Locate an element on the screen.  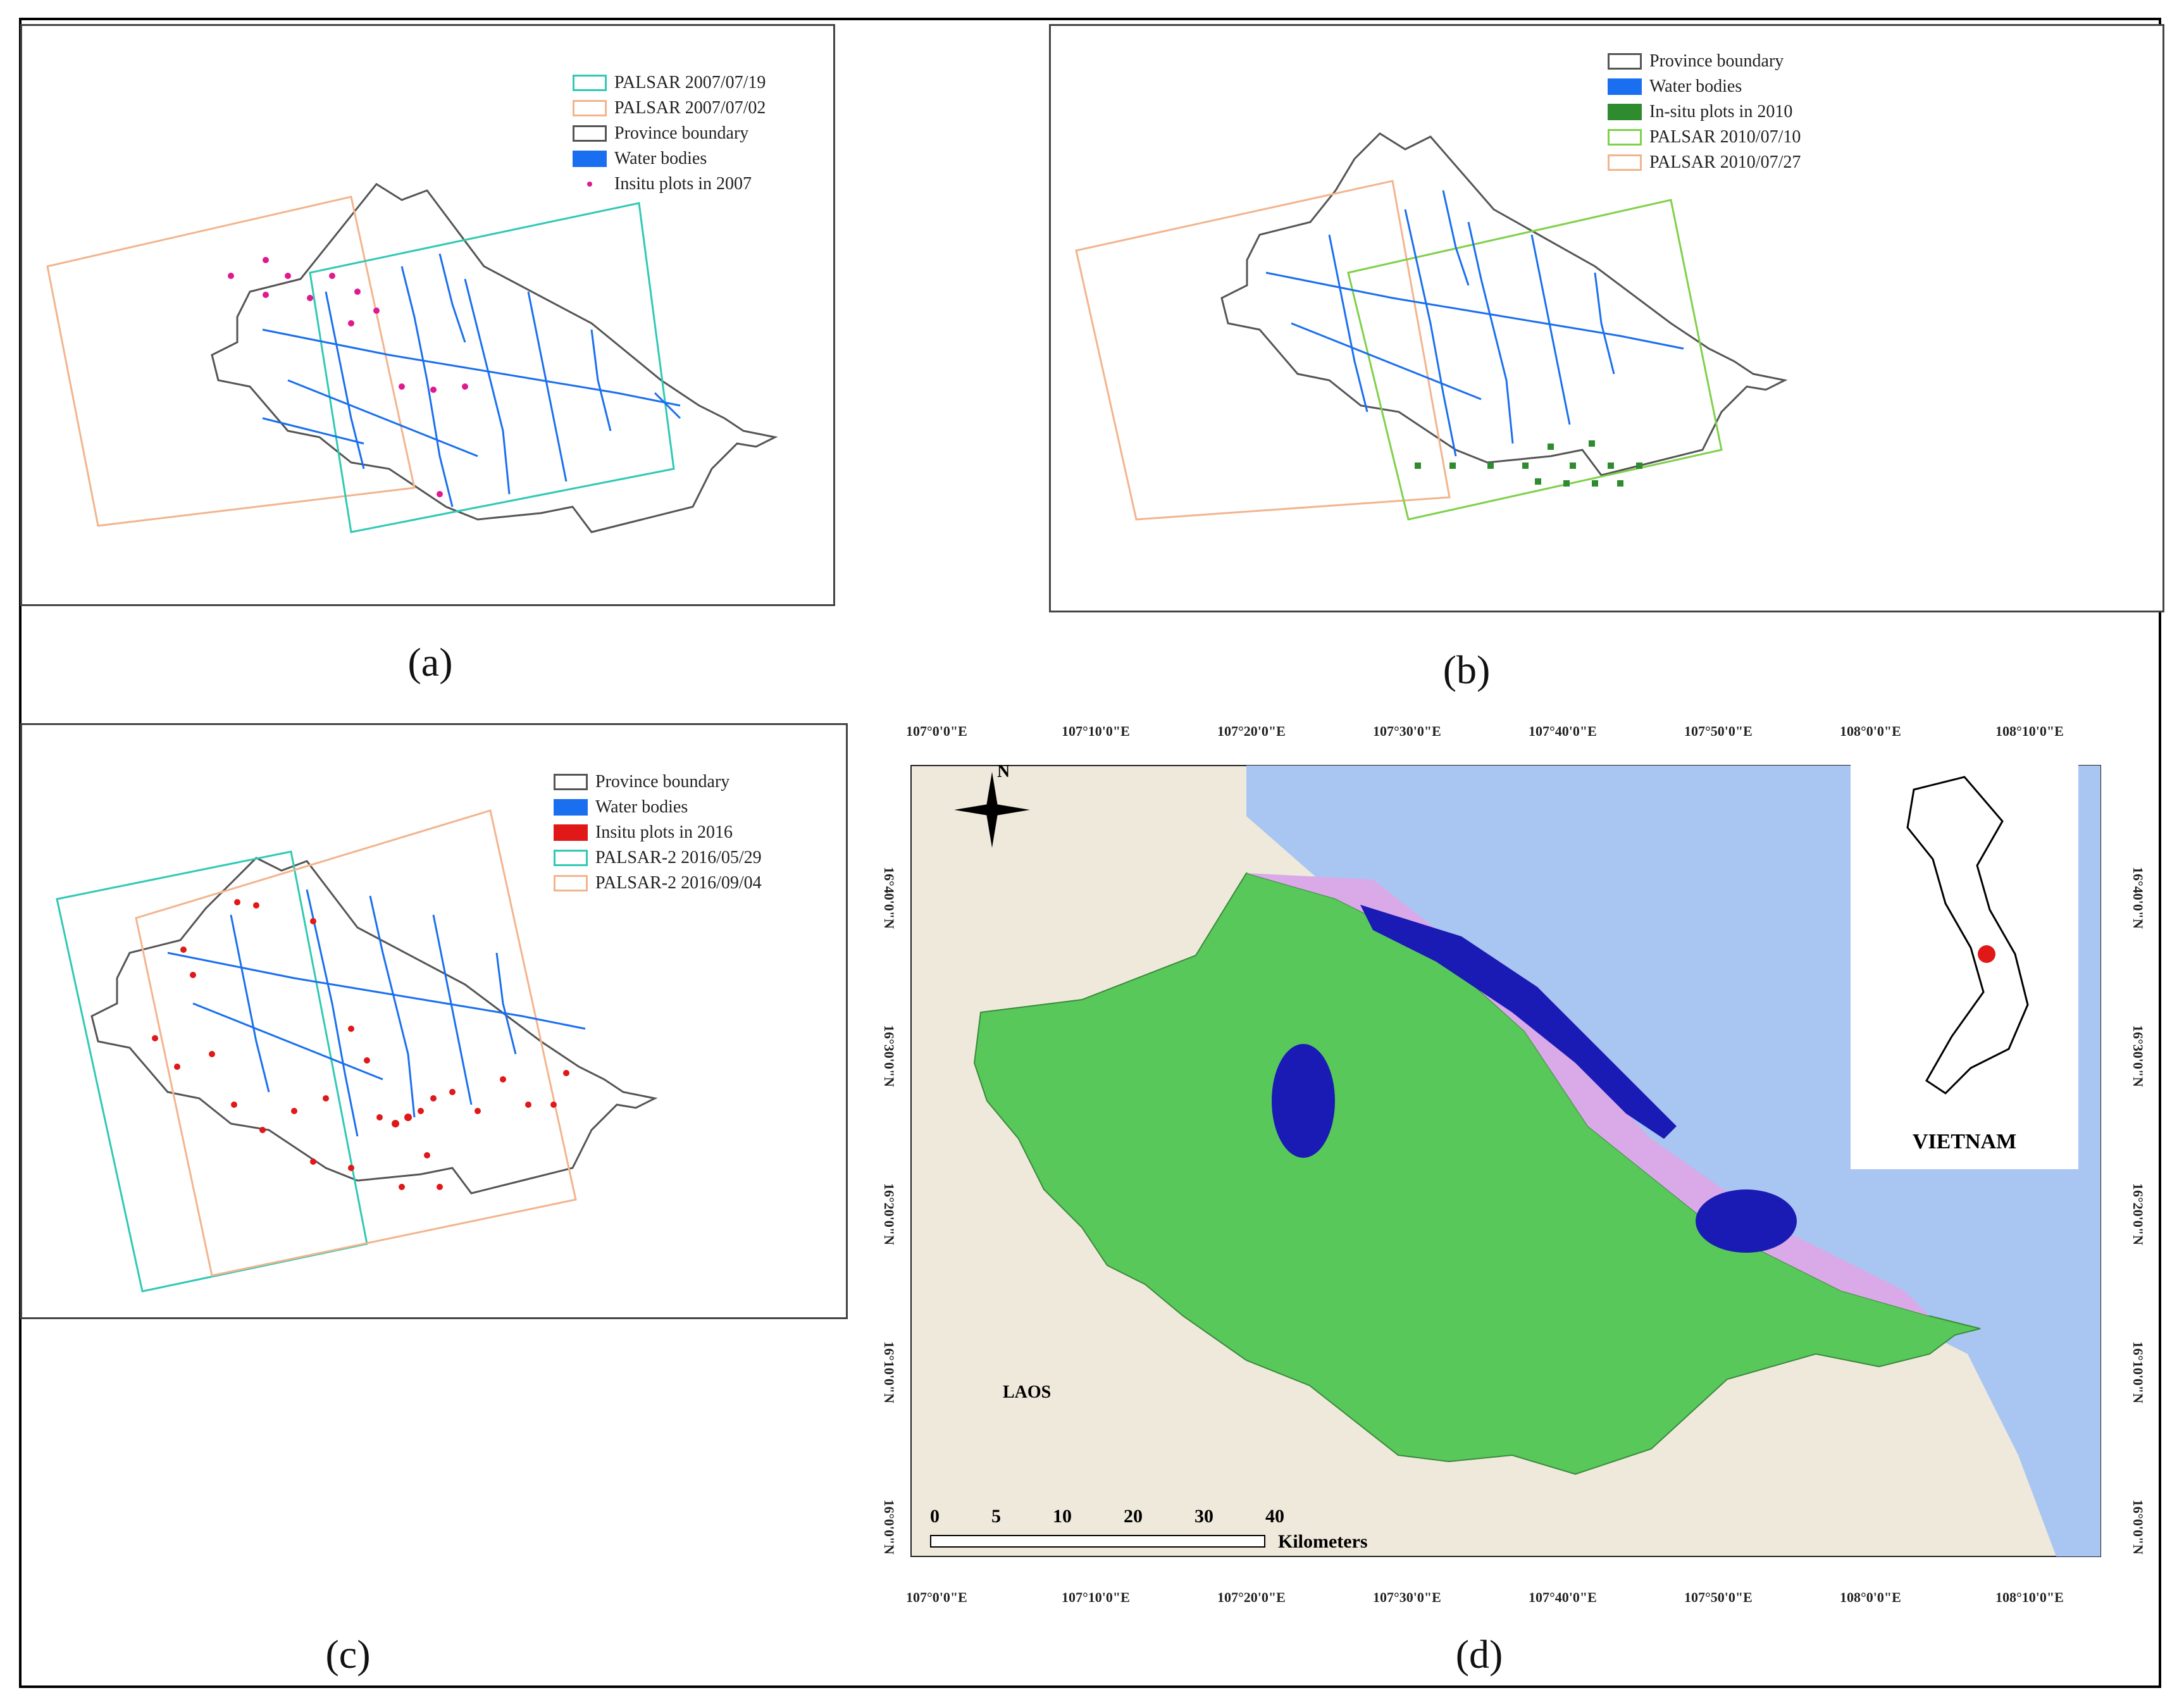
north-arrow: N is located at coordinates (992, 805).